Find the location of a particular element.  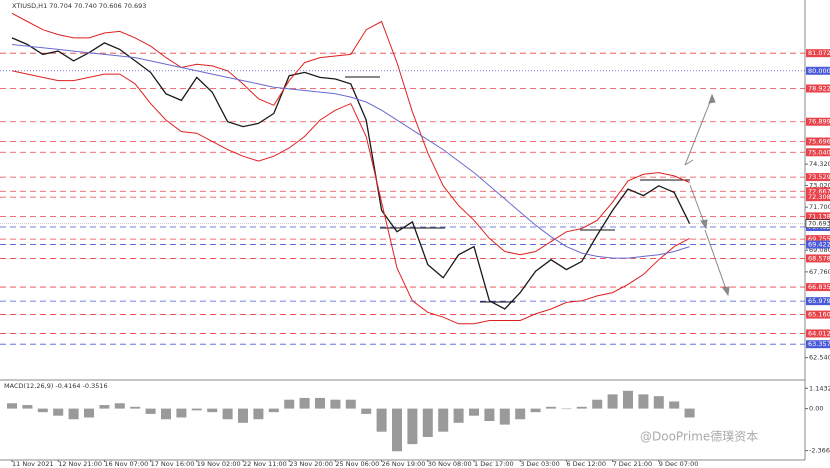

level-label: 65.979 is located at coordinates (819, 301).